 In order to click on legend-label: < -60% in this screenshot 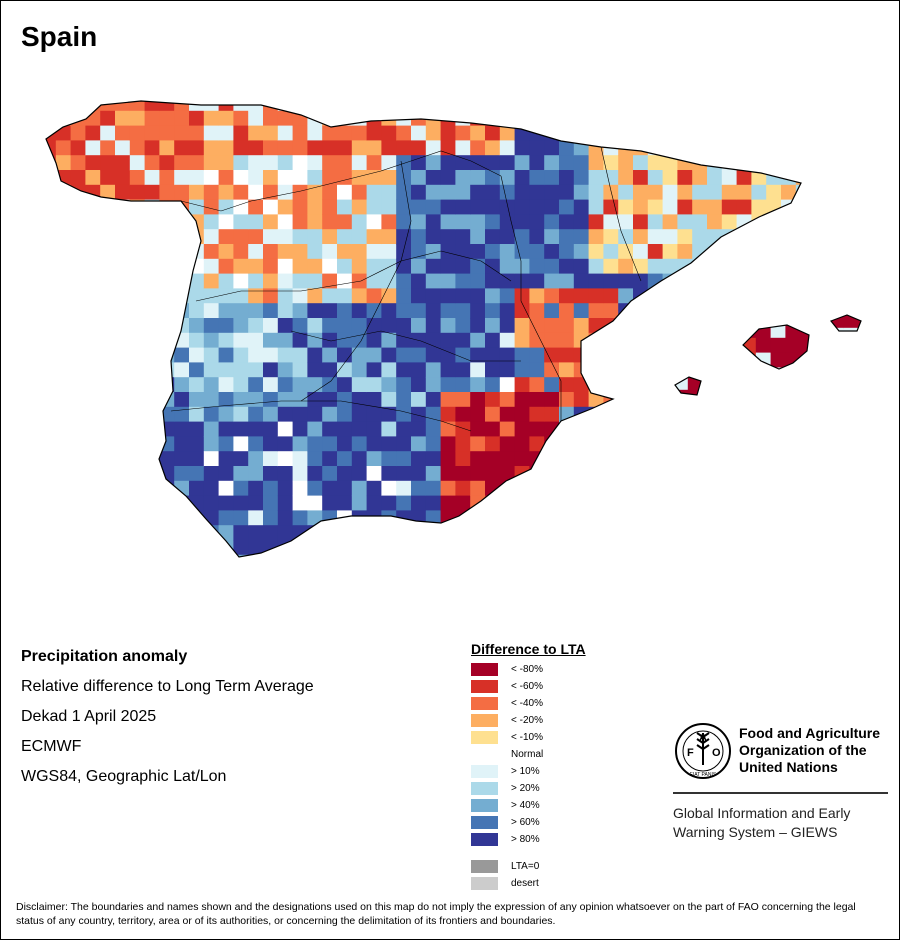, I will do `click(527, 686)`.